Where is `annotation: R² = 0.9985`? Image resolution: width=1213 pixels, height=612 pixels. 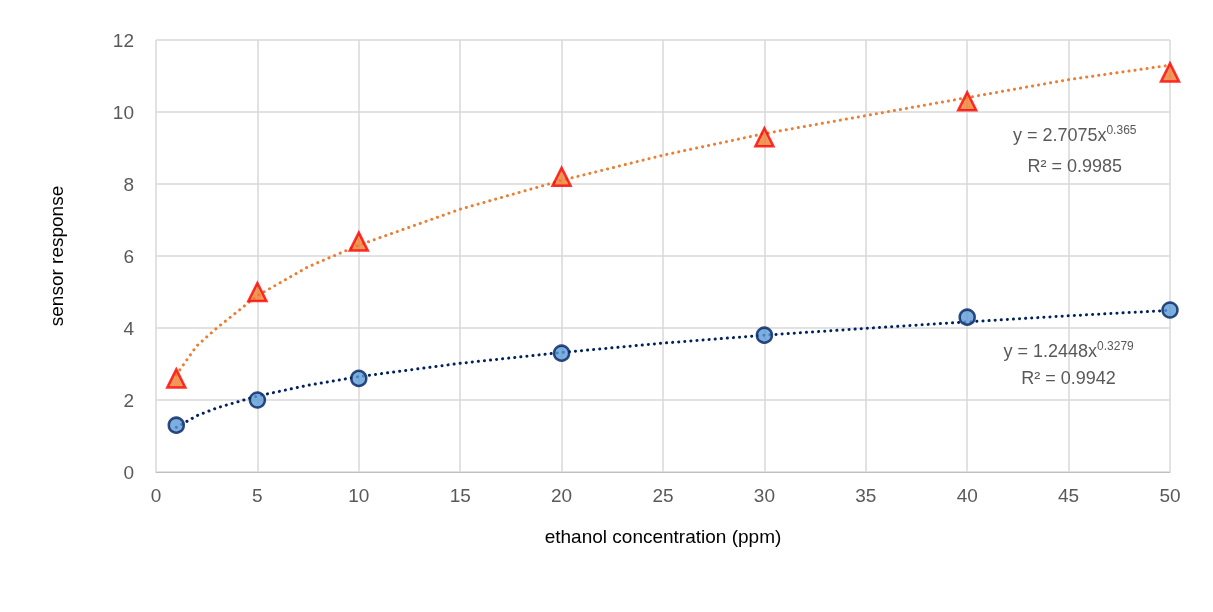 annotation: R² = 0.9985 is located at coordinates (1074, 166).